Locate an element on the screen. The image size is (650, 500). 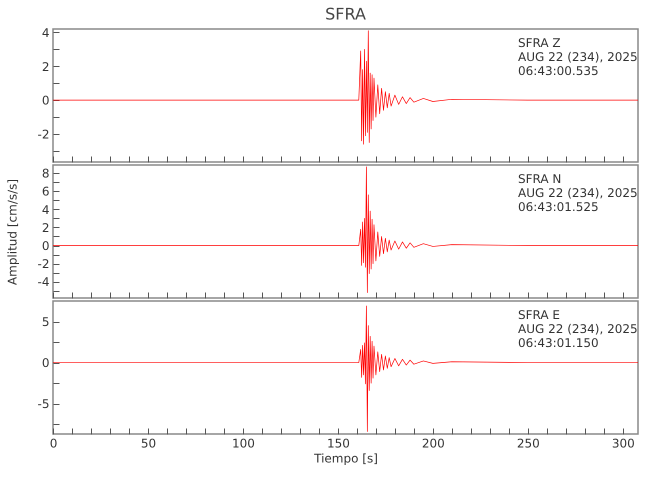
y-tick-label: 8 is located at coordinates (46, 173).